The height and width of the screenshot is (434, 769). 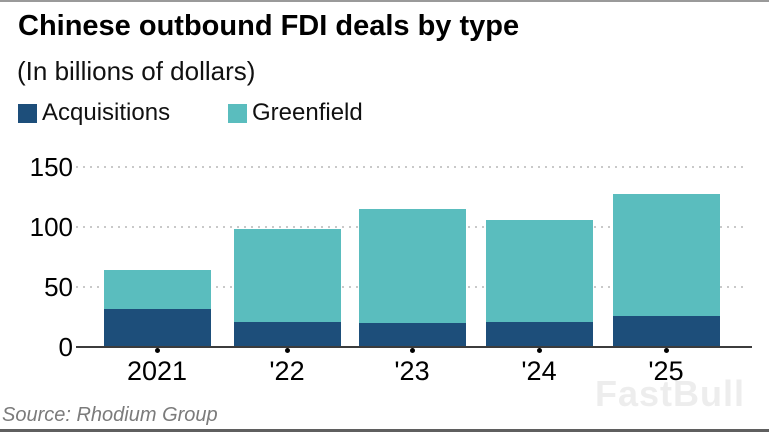 What do you see at coordinates (106, 112) in the screenshot?
I see `legend-label-acquisitions: Acquisitions` at bounding box center [106, 112].